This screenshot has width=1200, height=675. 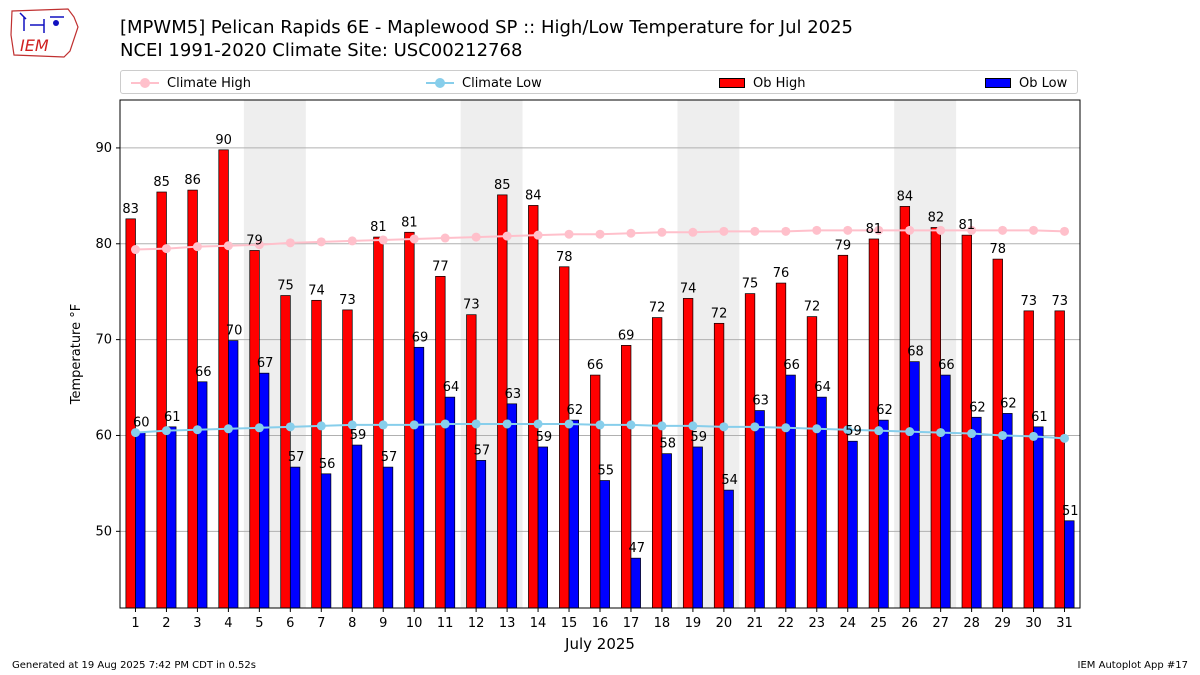 What do you see at coordinates (915, 352) in the screenshot?
I see `ob-low-label: 68` at bounding box center [915, 352].